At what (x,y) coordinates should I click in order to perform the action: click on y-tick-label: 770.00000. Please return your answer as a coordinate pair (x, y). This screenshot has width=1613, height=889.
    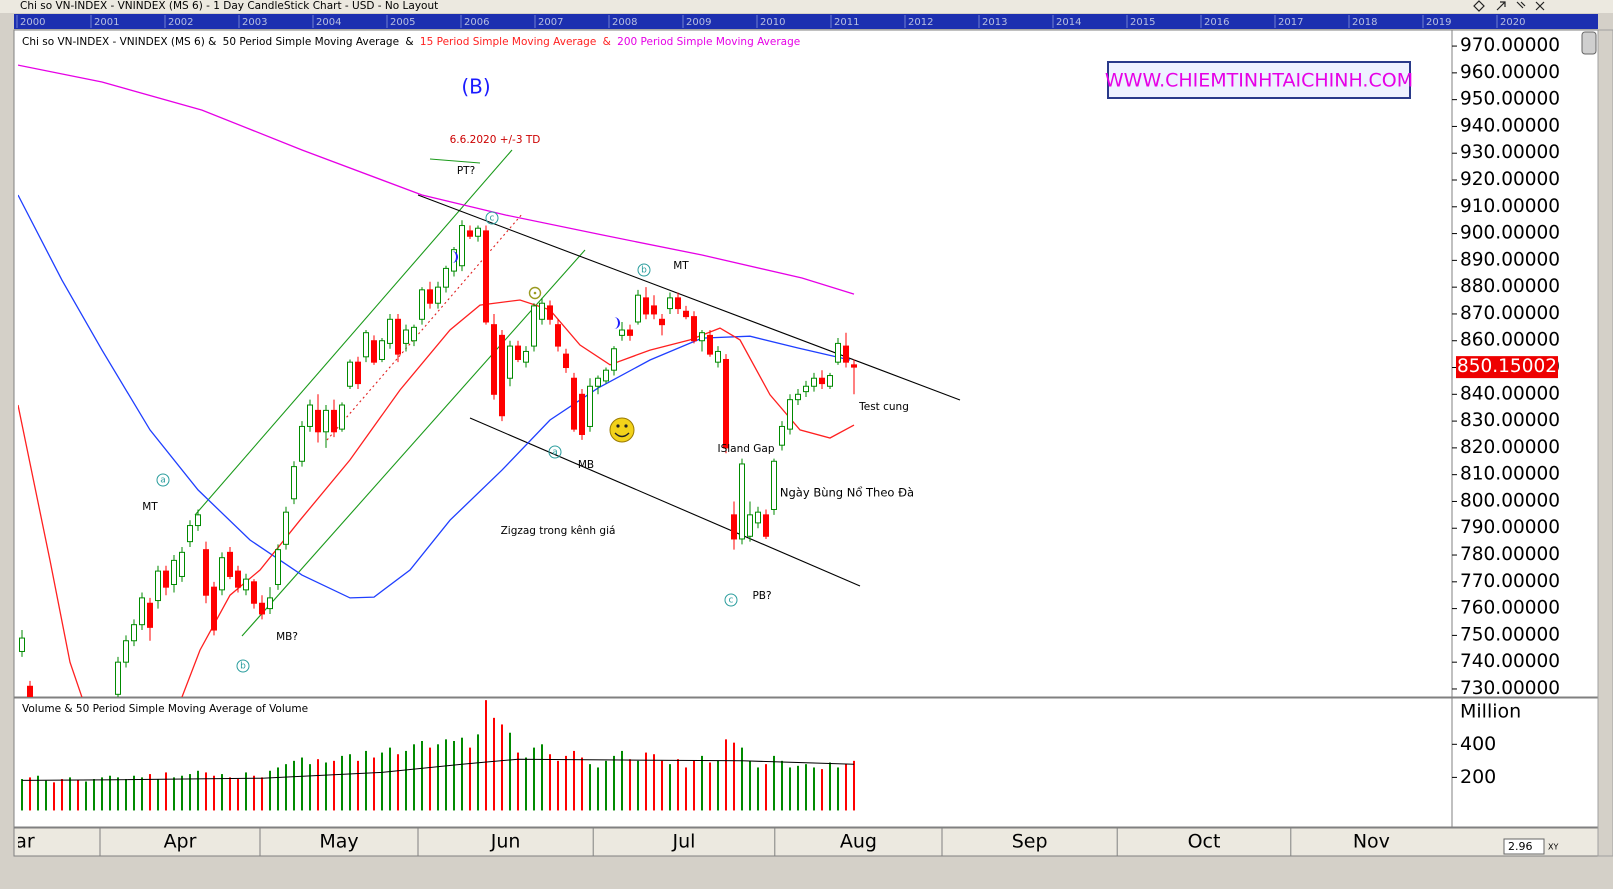
    Looking at the image, I should click on (1510, 581).